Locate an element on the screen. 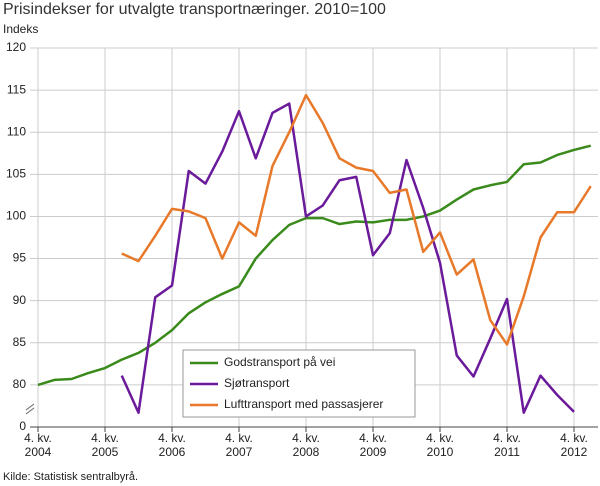 This screenshot has height=486, width=600. x-tick-label: 4. kv. 2007 is located at coordinates (239, 445).